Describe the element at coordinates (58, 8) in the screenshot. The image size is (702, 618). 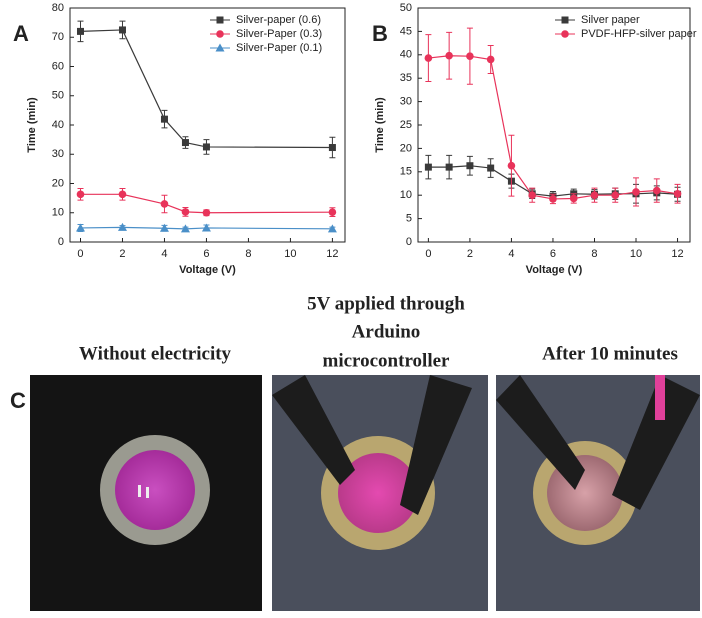
I see `y-tick-label: 80` at that location.